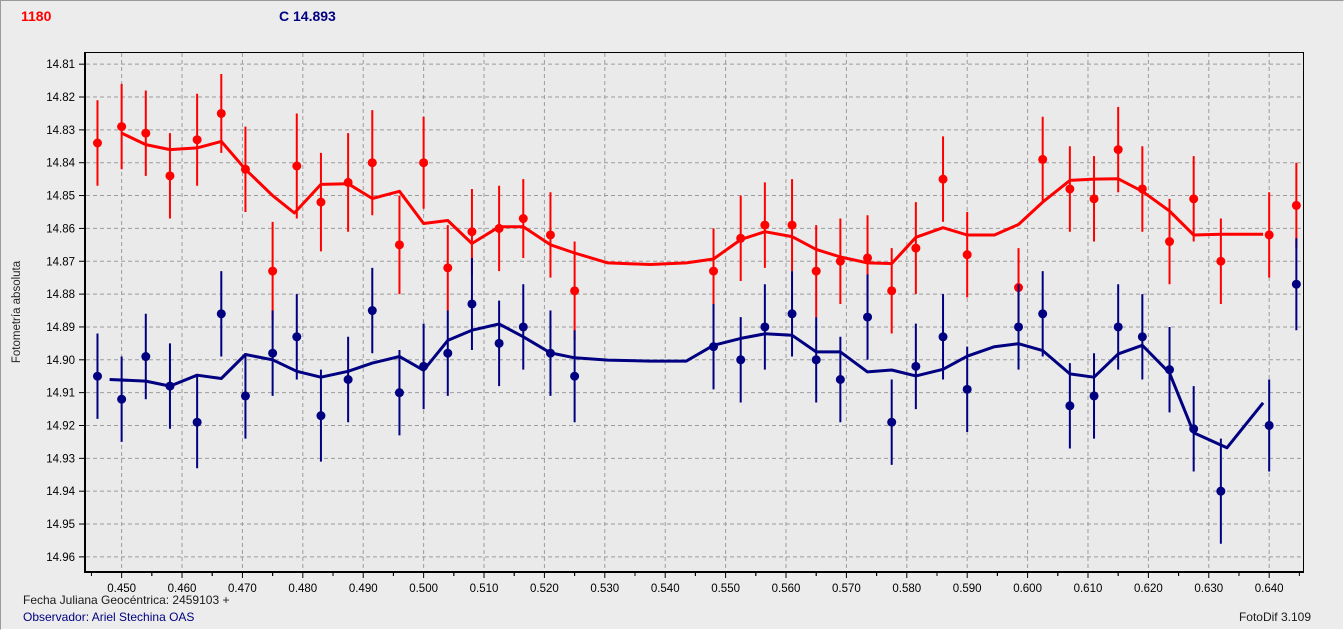 This screenshot has width=1344, height=630. What do you see at coordinates (60, 492) in the screenshot?
I see `svg-text: 14.94` at bounding box center [60, 492].